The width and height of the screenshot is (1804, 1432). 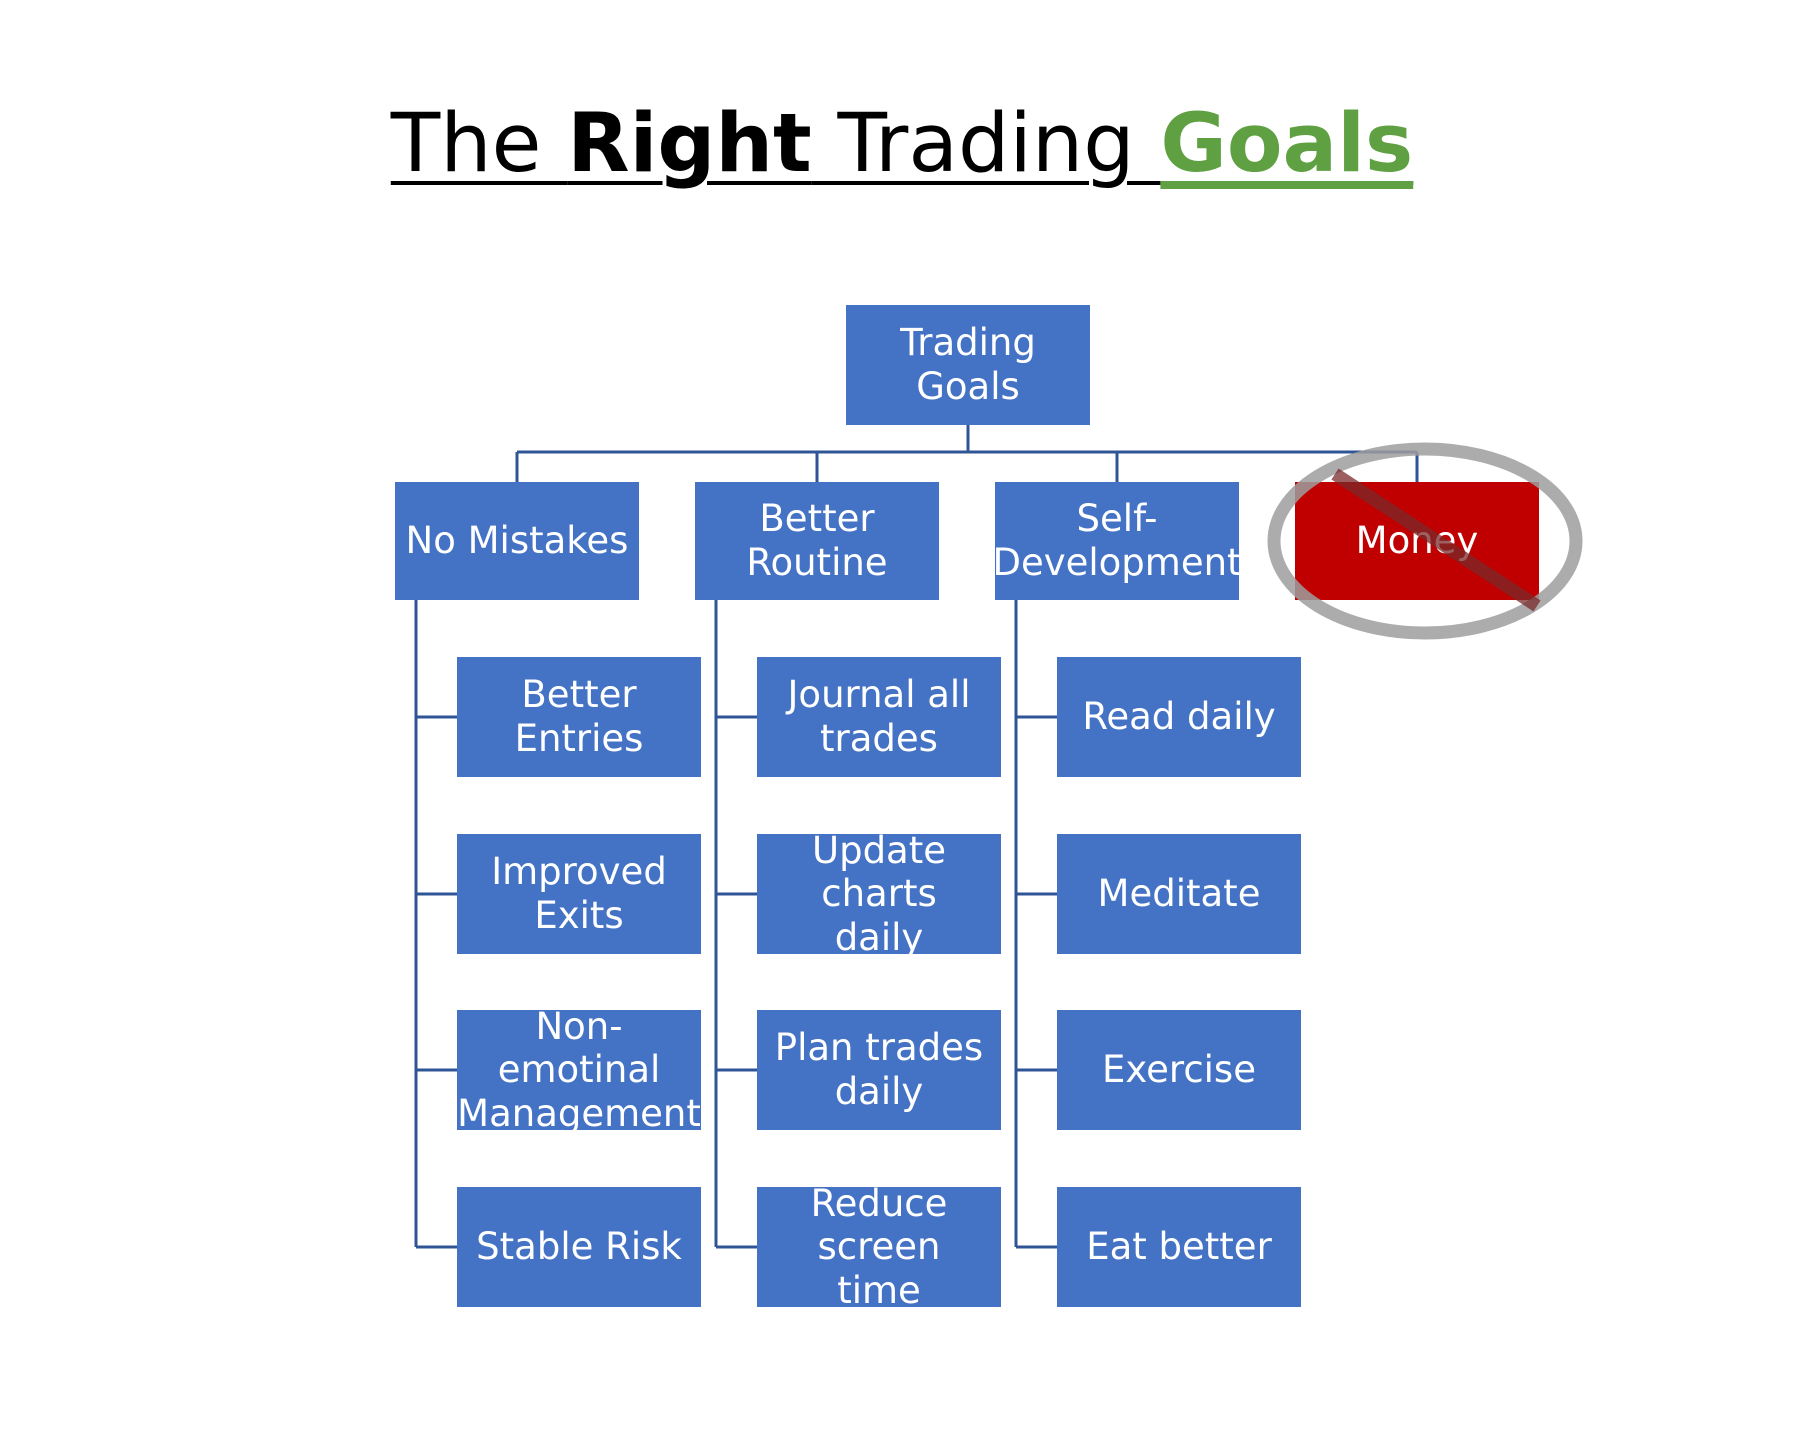 I want to click on node-leaf-meditate: Meditate, so click(x=1179, y=894).